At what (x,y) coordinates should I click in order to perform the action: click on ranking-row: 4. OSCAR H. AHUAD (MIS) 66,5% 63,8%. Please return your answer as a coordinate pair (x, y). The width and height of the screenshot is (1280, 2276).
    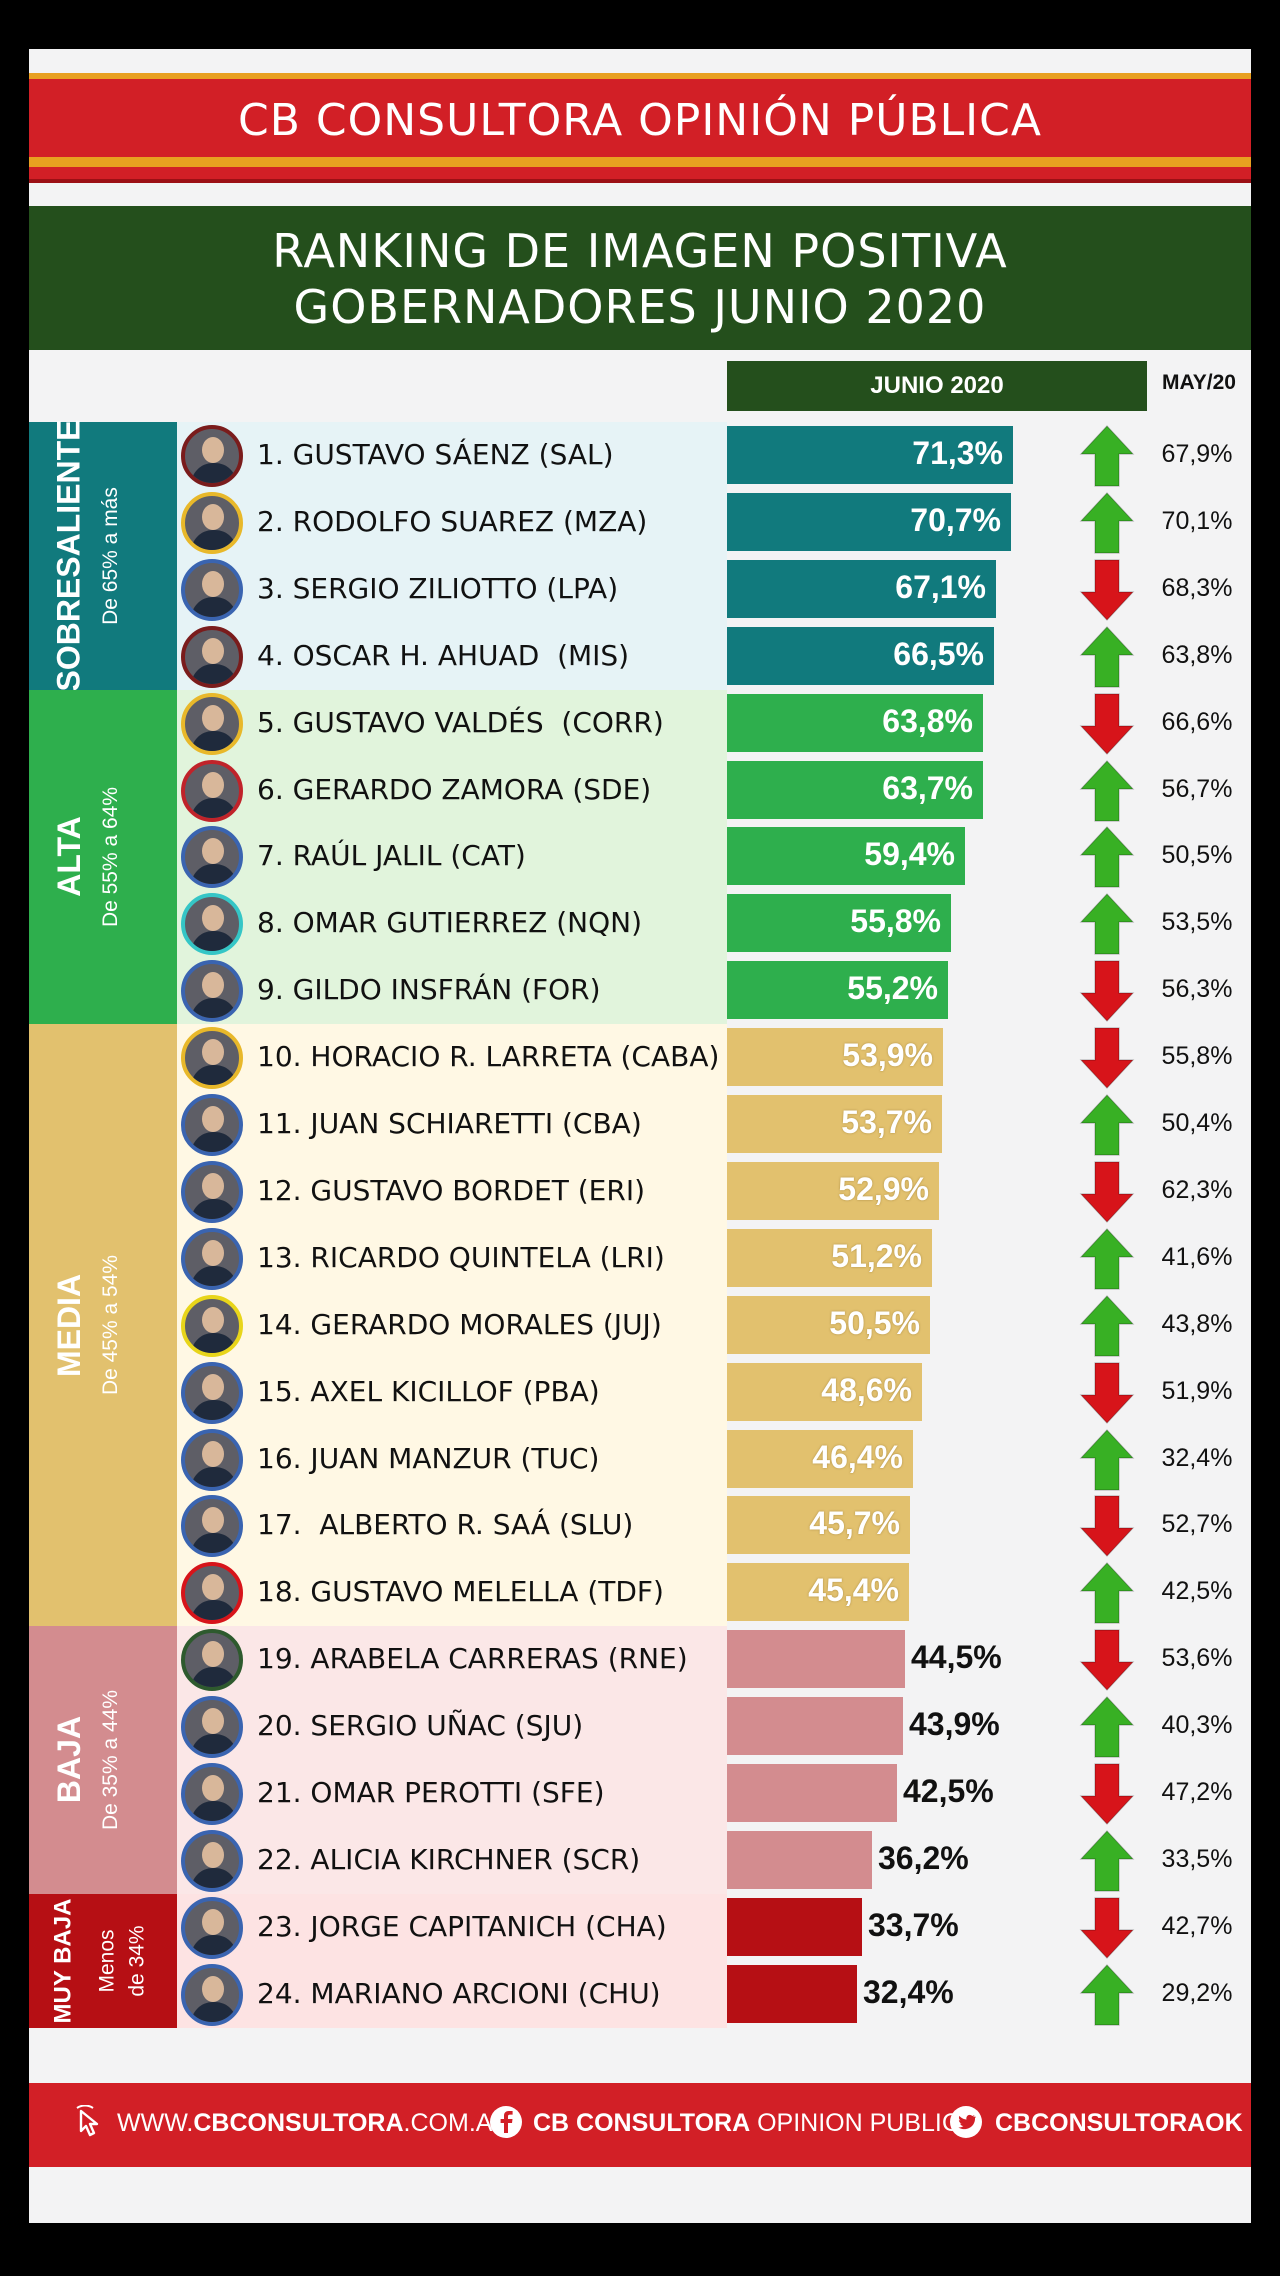
    Looking at the image, I should click on (640, 656).